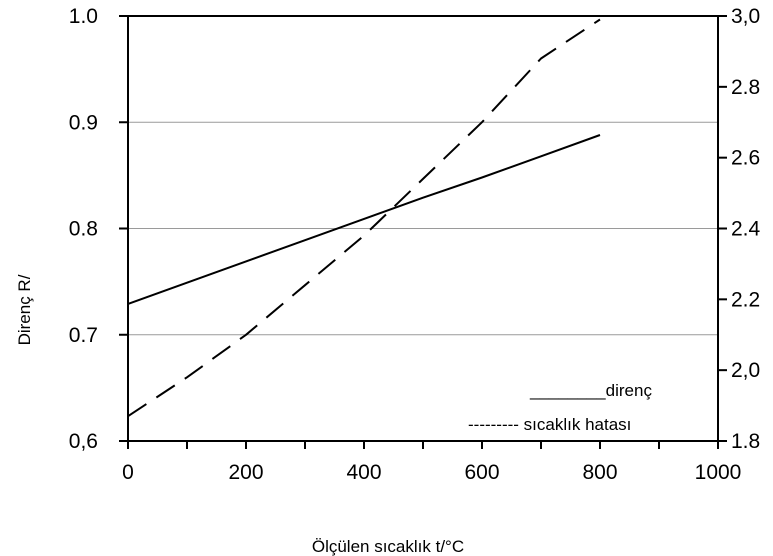 Image resolution: width=773 pixels, height=556 pixels. I want to click on y2-tick-label: 2.2, so click(745, 299).